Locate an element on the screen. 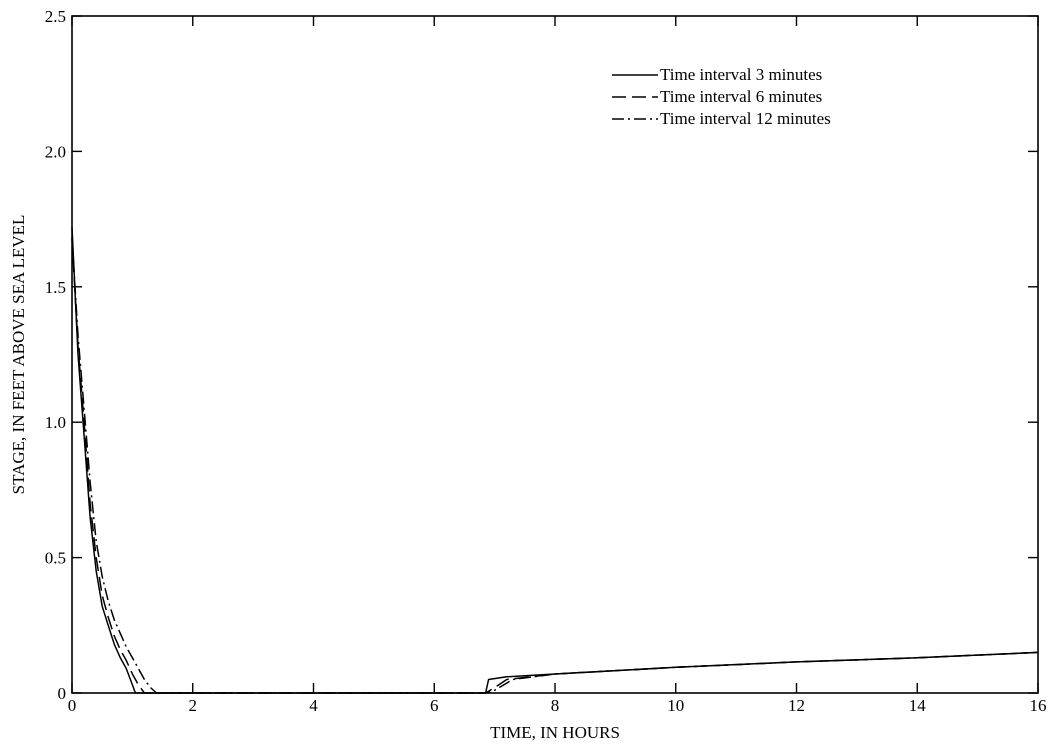 The width and height of the screenshot is (1050, 744). legend-label-3: Time interval 12 minutes is located at coordinates (745, 118).